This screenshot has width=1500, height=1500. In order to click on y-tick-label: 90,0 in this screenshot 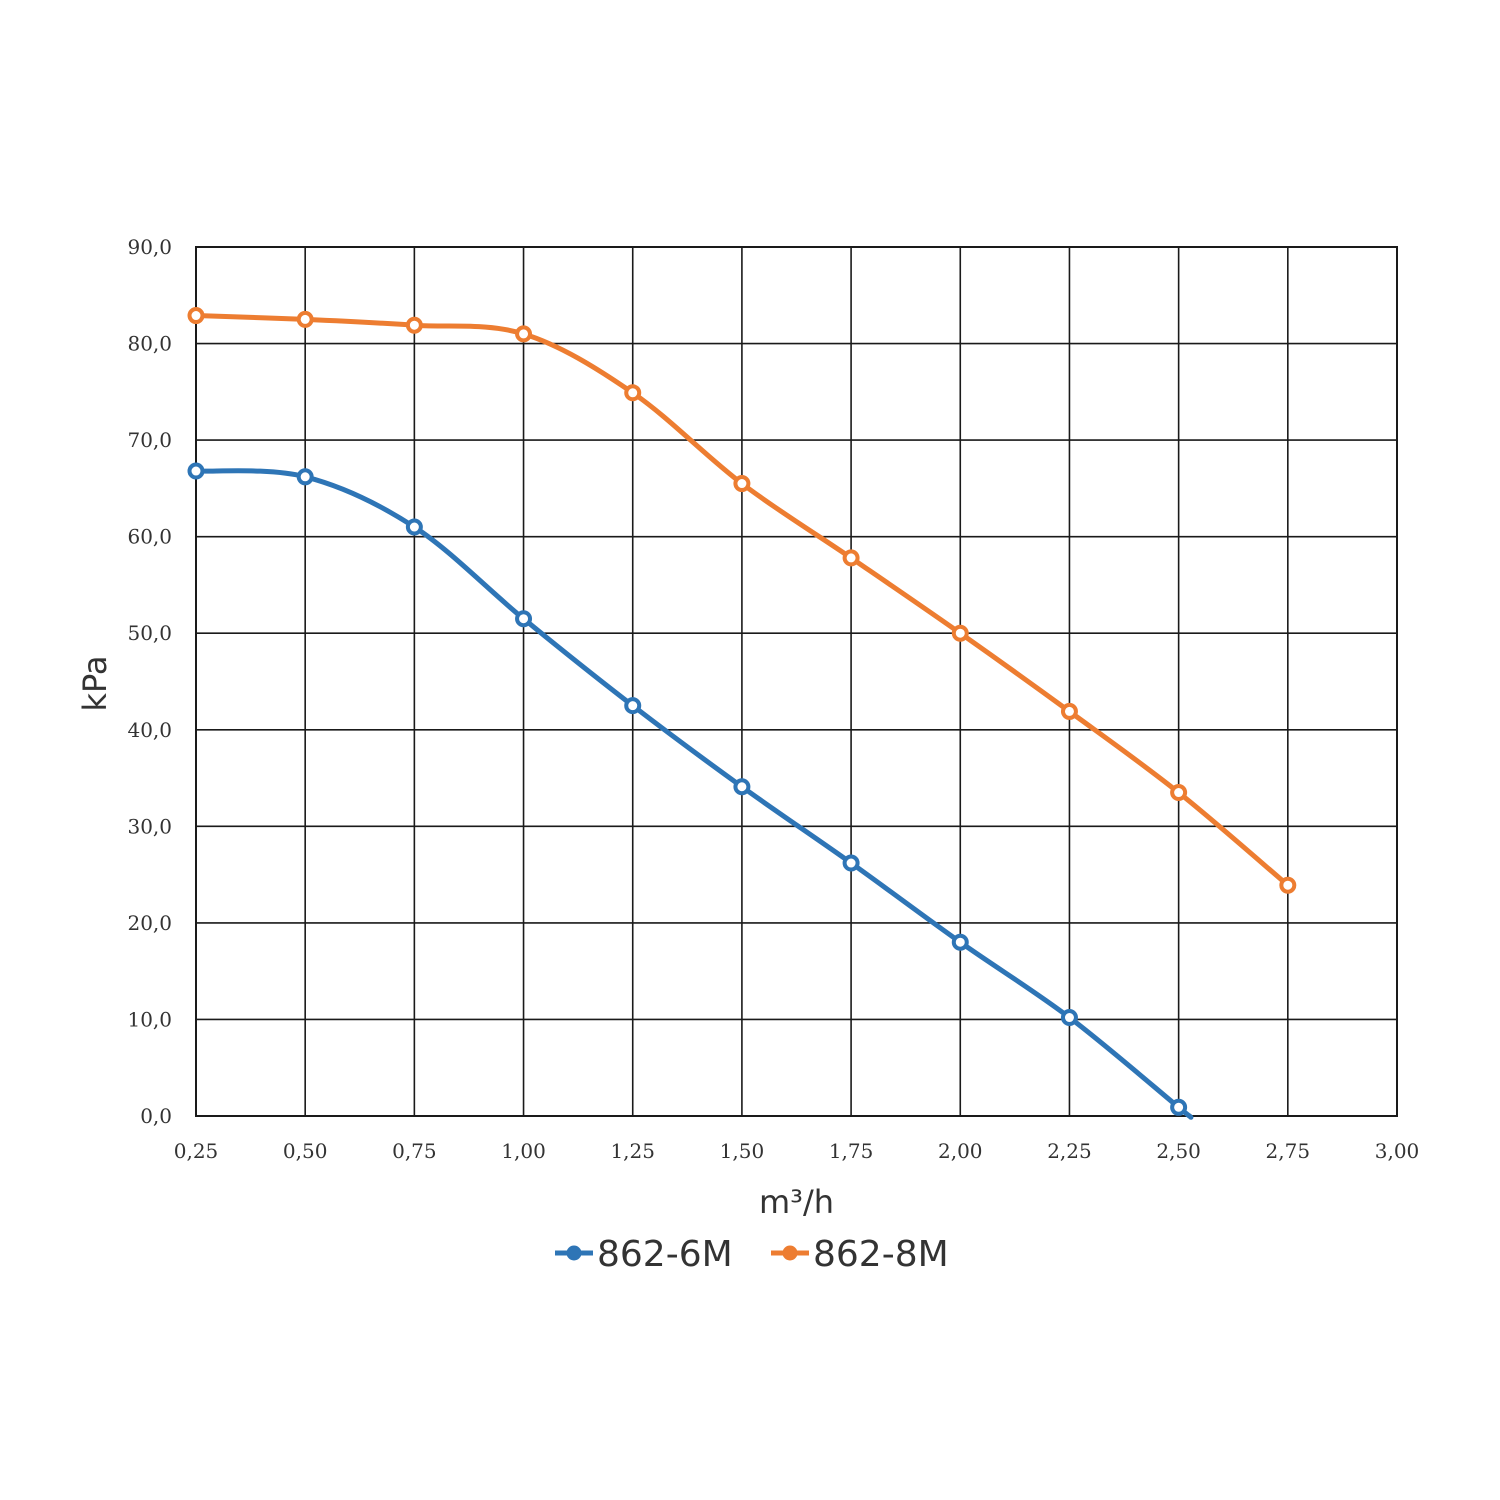, I will do `click(149, 247)`.